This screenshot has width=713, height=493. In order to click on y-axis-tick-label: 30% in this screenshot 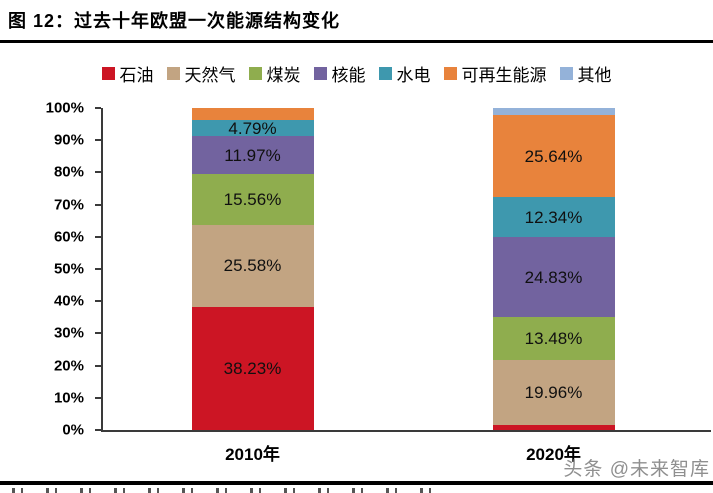, I will do `click(68, 333)`.